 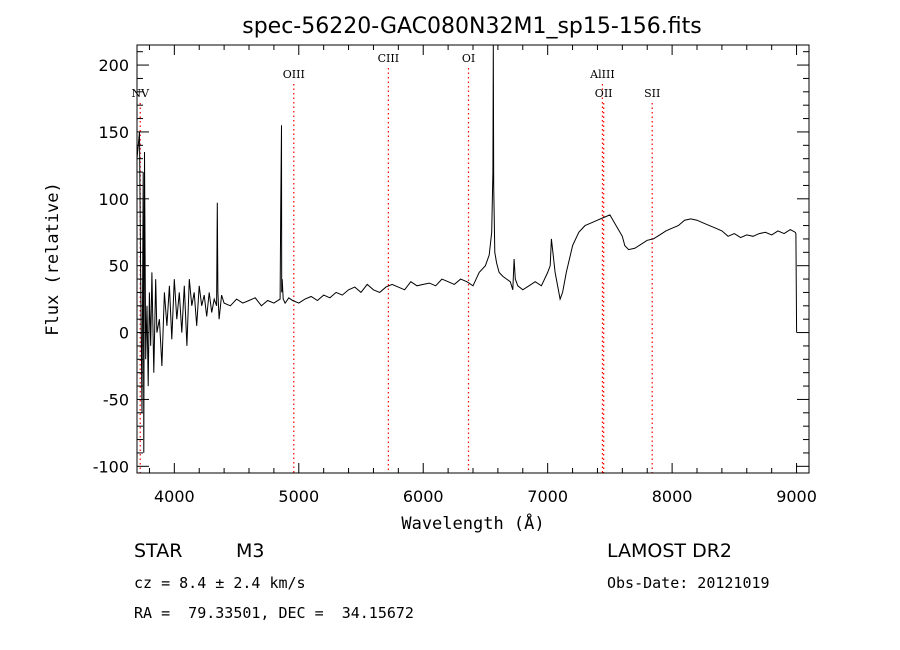 What do you see at coordinates (113, 199) in the screenshot?
I see `y-tick-label: 100` at bounding box center [113, 199].